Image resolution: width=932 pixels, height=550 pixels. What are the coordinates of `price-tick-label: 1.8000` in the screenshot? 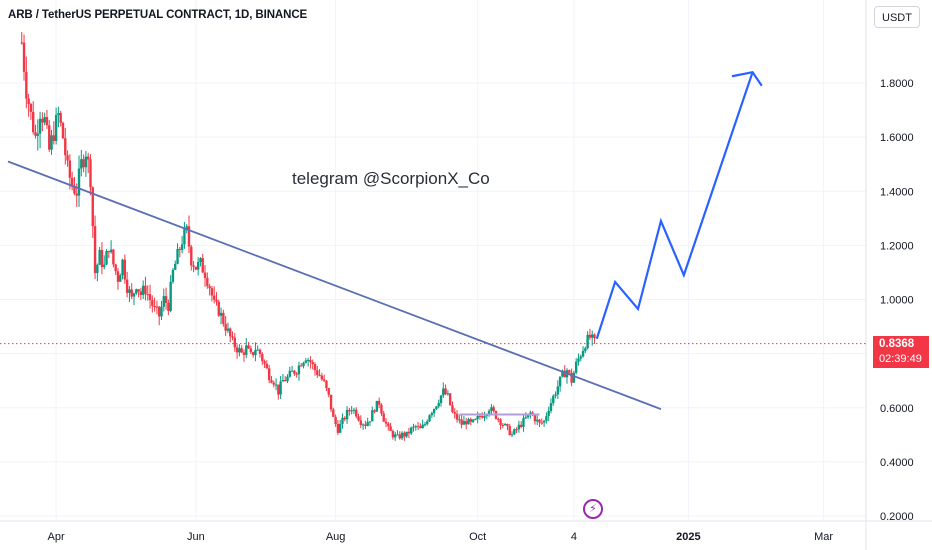 It's located at (897, 84).